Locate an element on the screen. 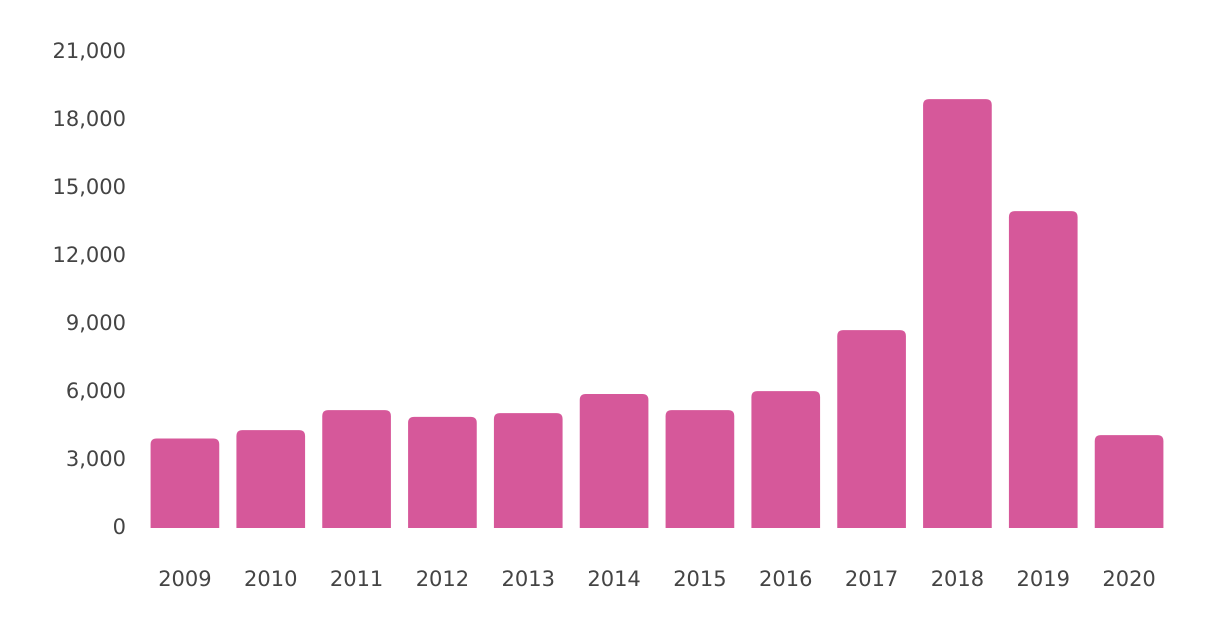  x-tick-label: 2013 is located at coordinates (528, 579).